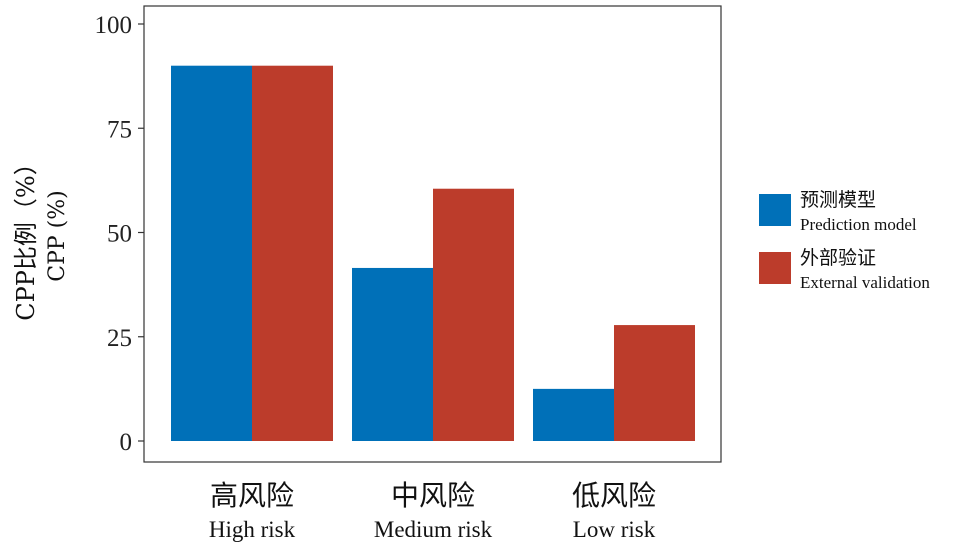  I want to click on x-axis: 高风险 High risk 中风险 Medium risk 低风险 Low risk, so click(432, 510).